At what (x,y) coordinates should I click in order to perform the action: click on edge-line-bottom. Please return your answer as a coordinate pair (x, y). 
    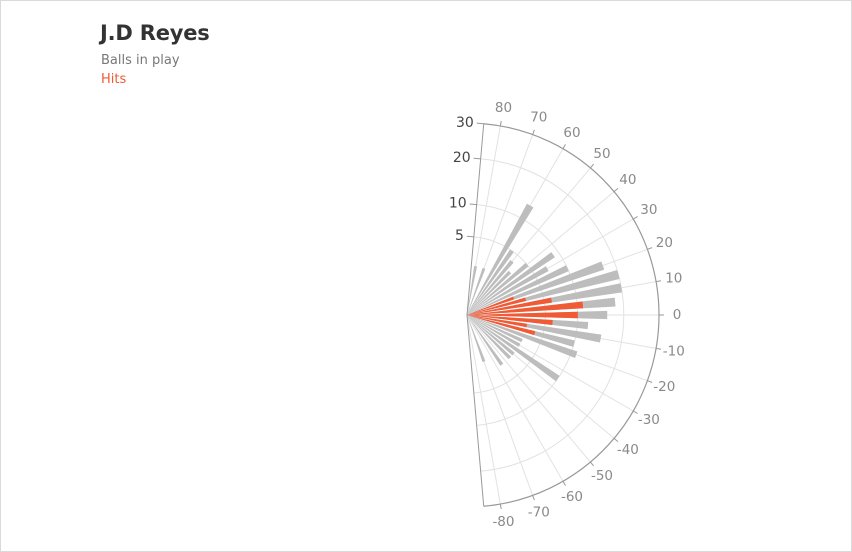
    Looking at the image, I should click on (475, 410).